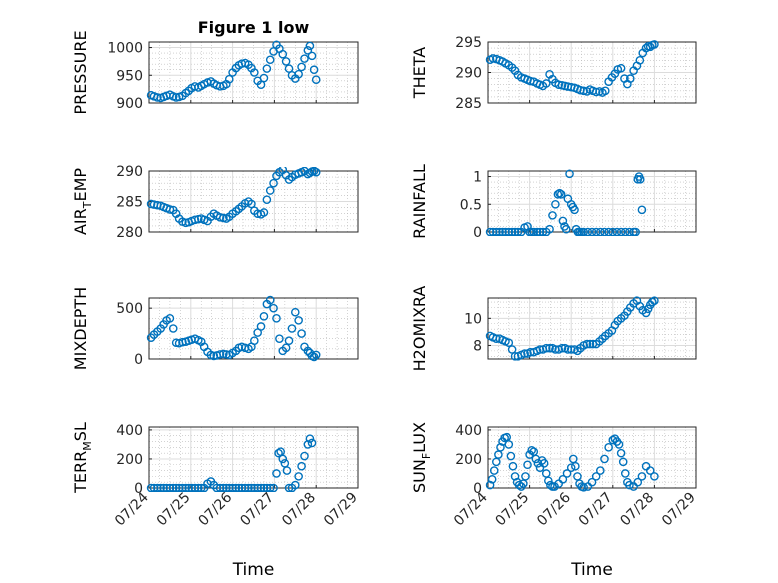 The height and width of the screenshot is (583, 778). What do you see at coordinates (468, 74) in the screenshot?
I see `y-tick-label: 290` at bounding box center [468, 74].